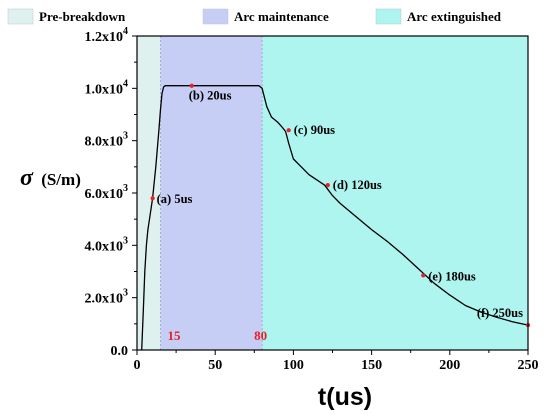 This screenshot has height=416, width=550. I want to click on y-tick-label-6: 1.2x10⁴, so click(107, 35).